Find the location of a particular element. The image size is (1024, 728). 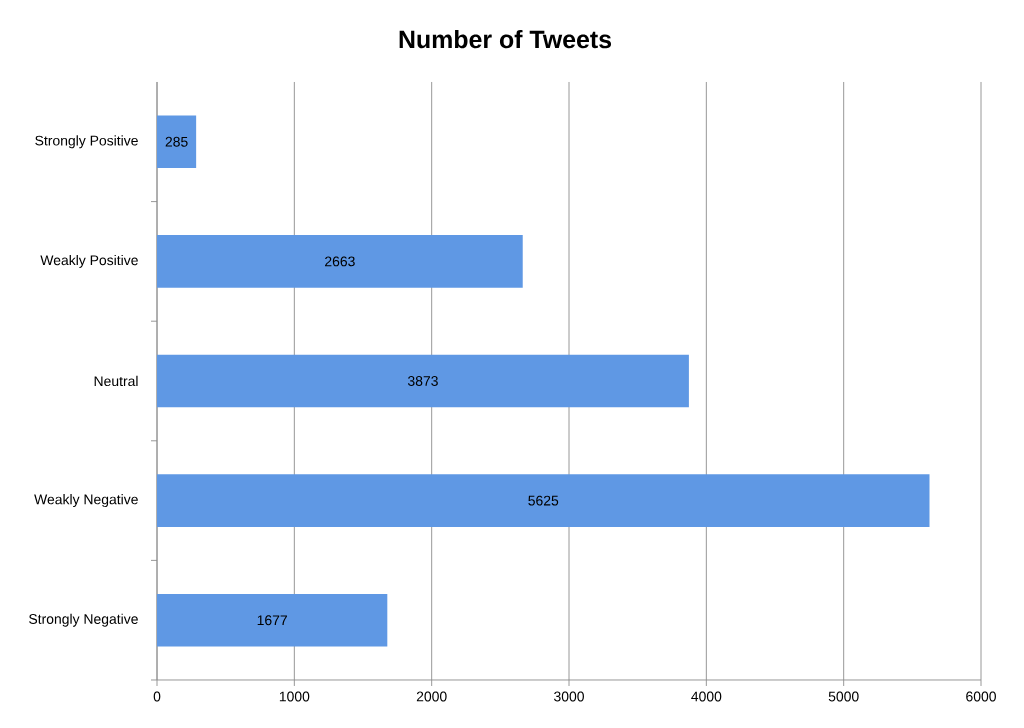

x-tick-label: 6000 is located at coordinates (981, 696).